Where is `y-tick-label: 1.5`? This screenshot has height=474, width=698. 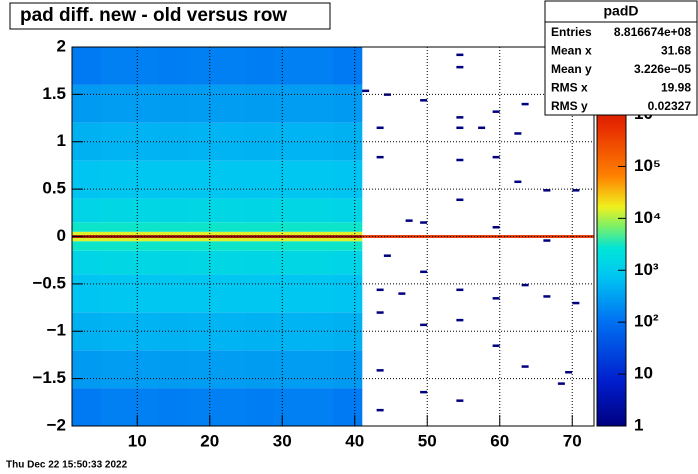 y-tick-label: 1.5 is located at coordinates (54, 93).